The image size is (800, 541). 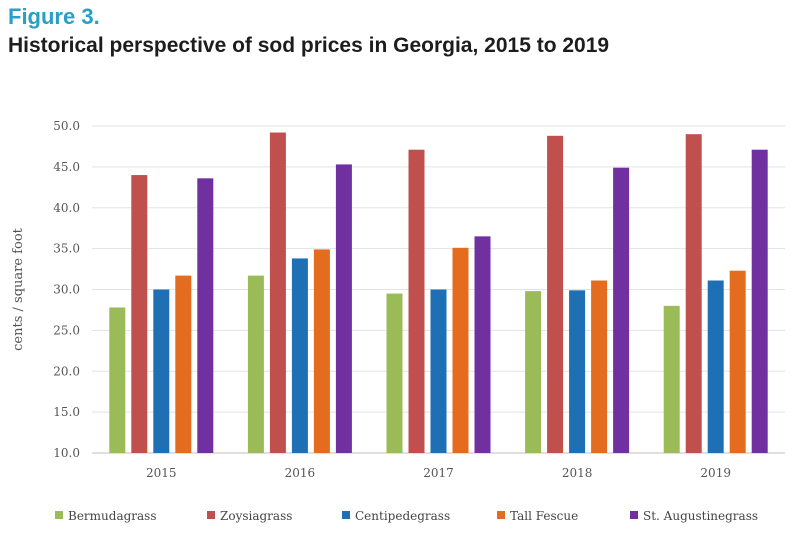 I want to click on bar-centipedegrass-2017, so click(x=438, y=371).